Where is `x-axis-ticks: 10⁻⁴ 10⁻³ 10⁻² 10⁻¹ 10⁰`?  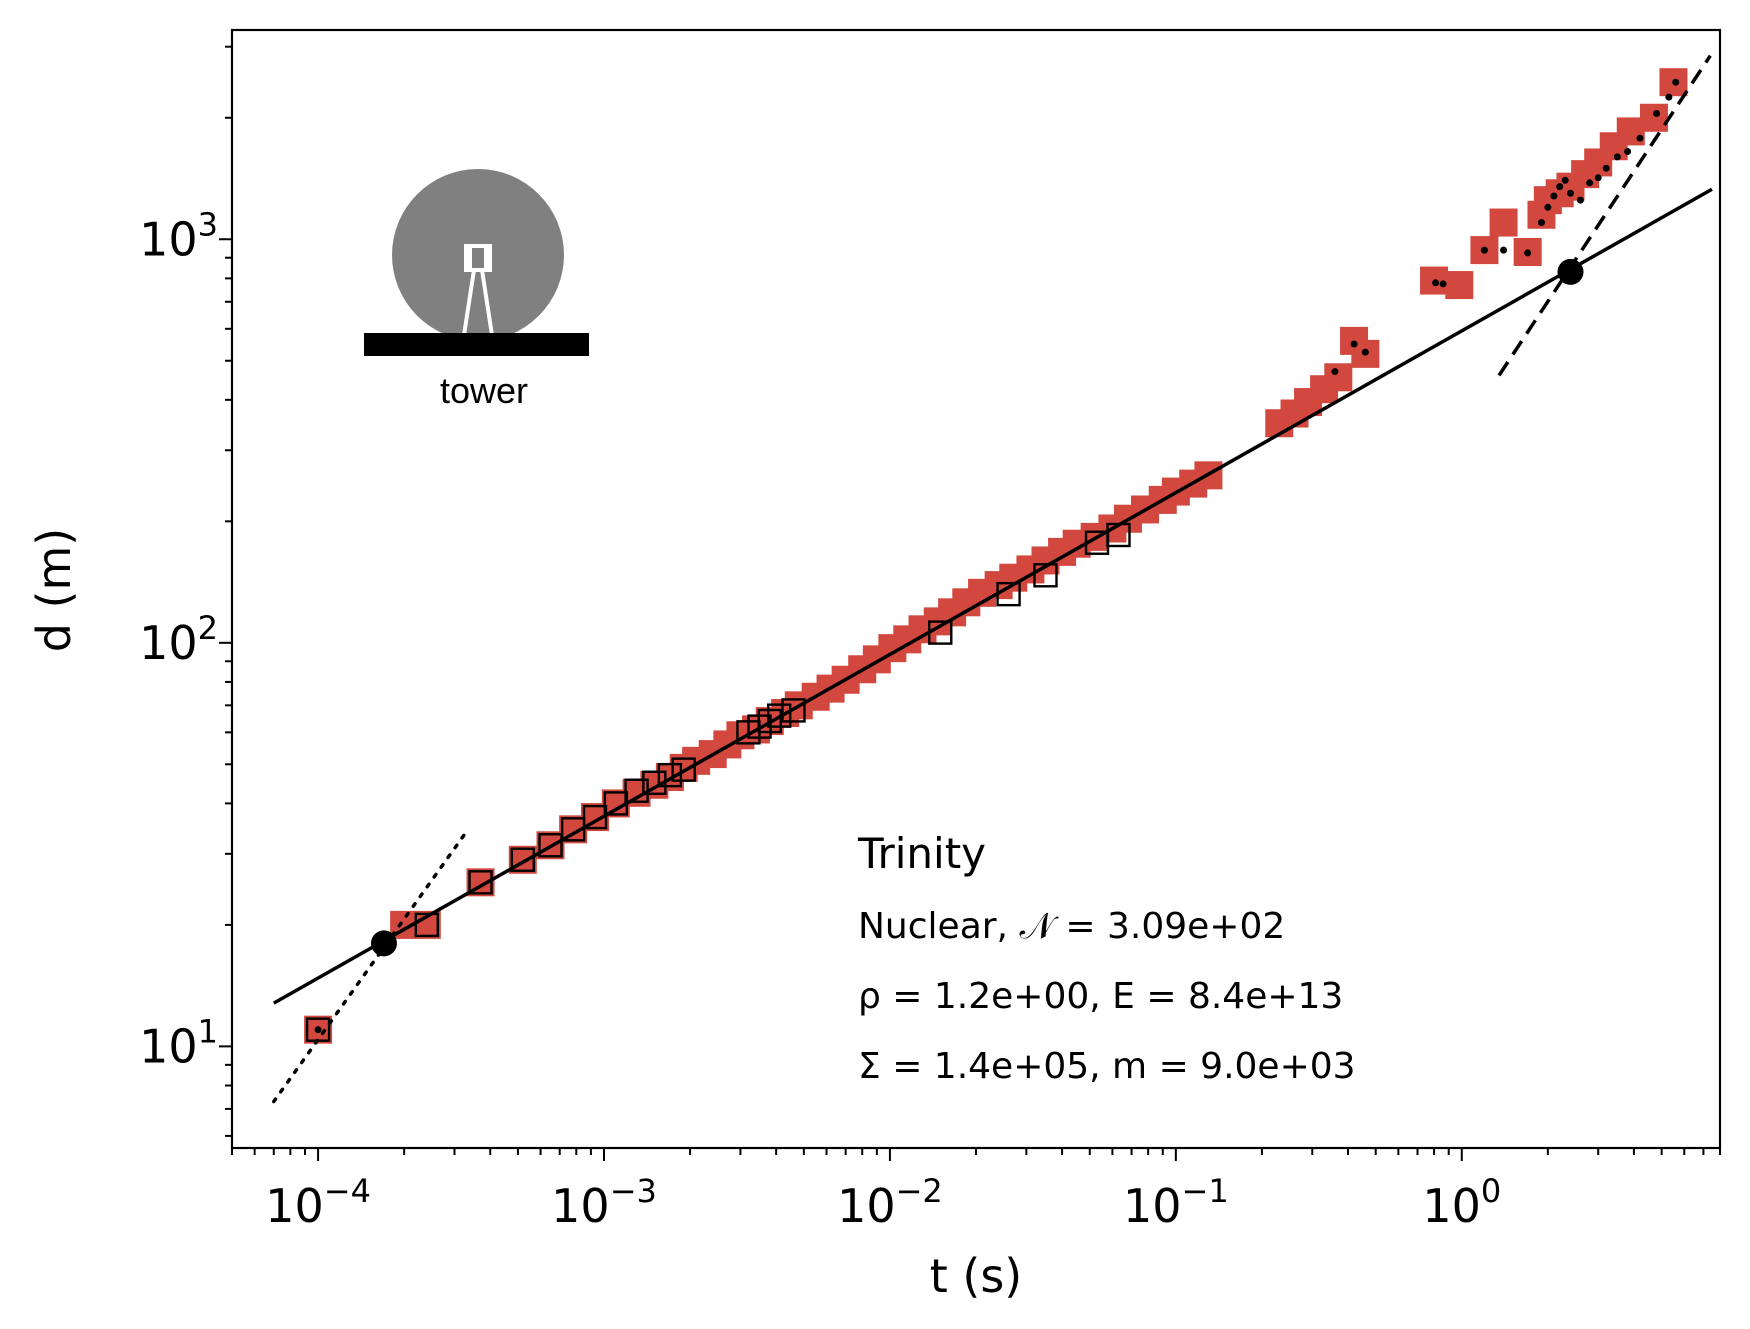
x-axis-ticks: 10⁻⁴ 10⁻³ 10⁻² 10⁻¹ 10⁰ is located at coordinates (976, 1190).